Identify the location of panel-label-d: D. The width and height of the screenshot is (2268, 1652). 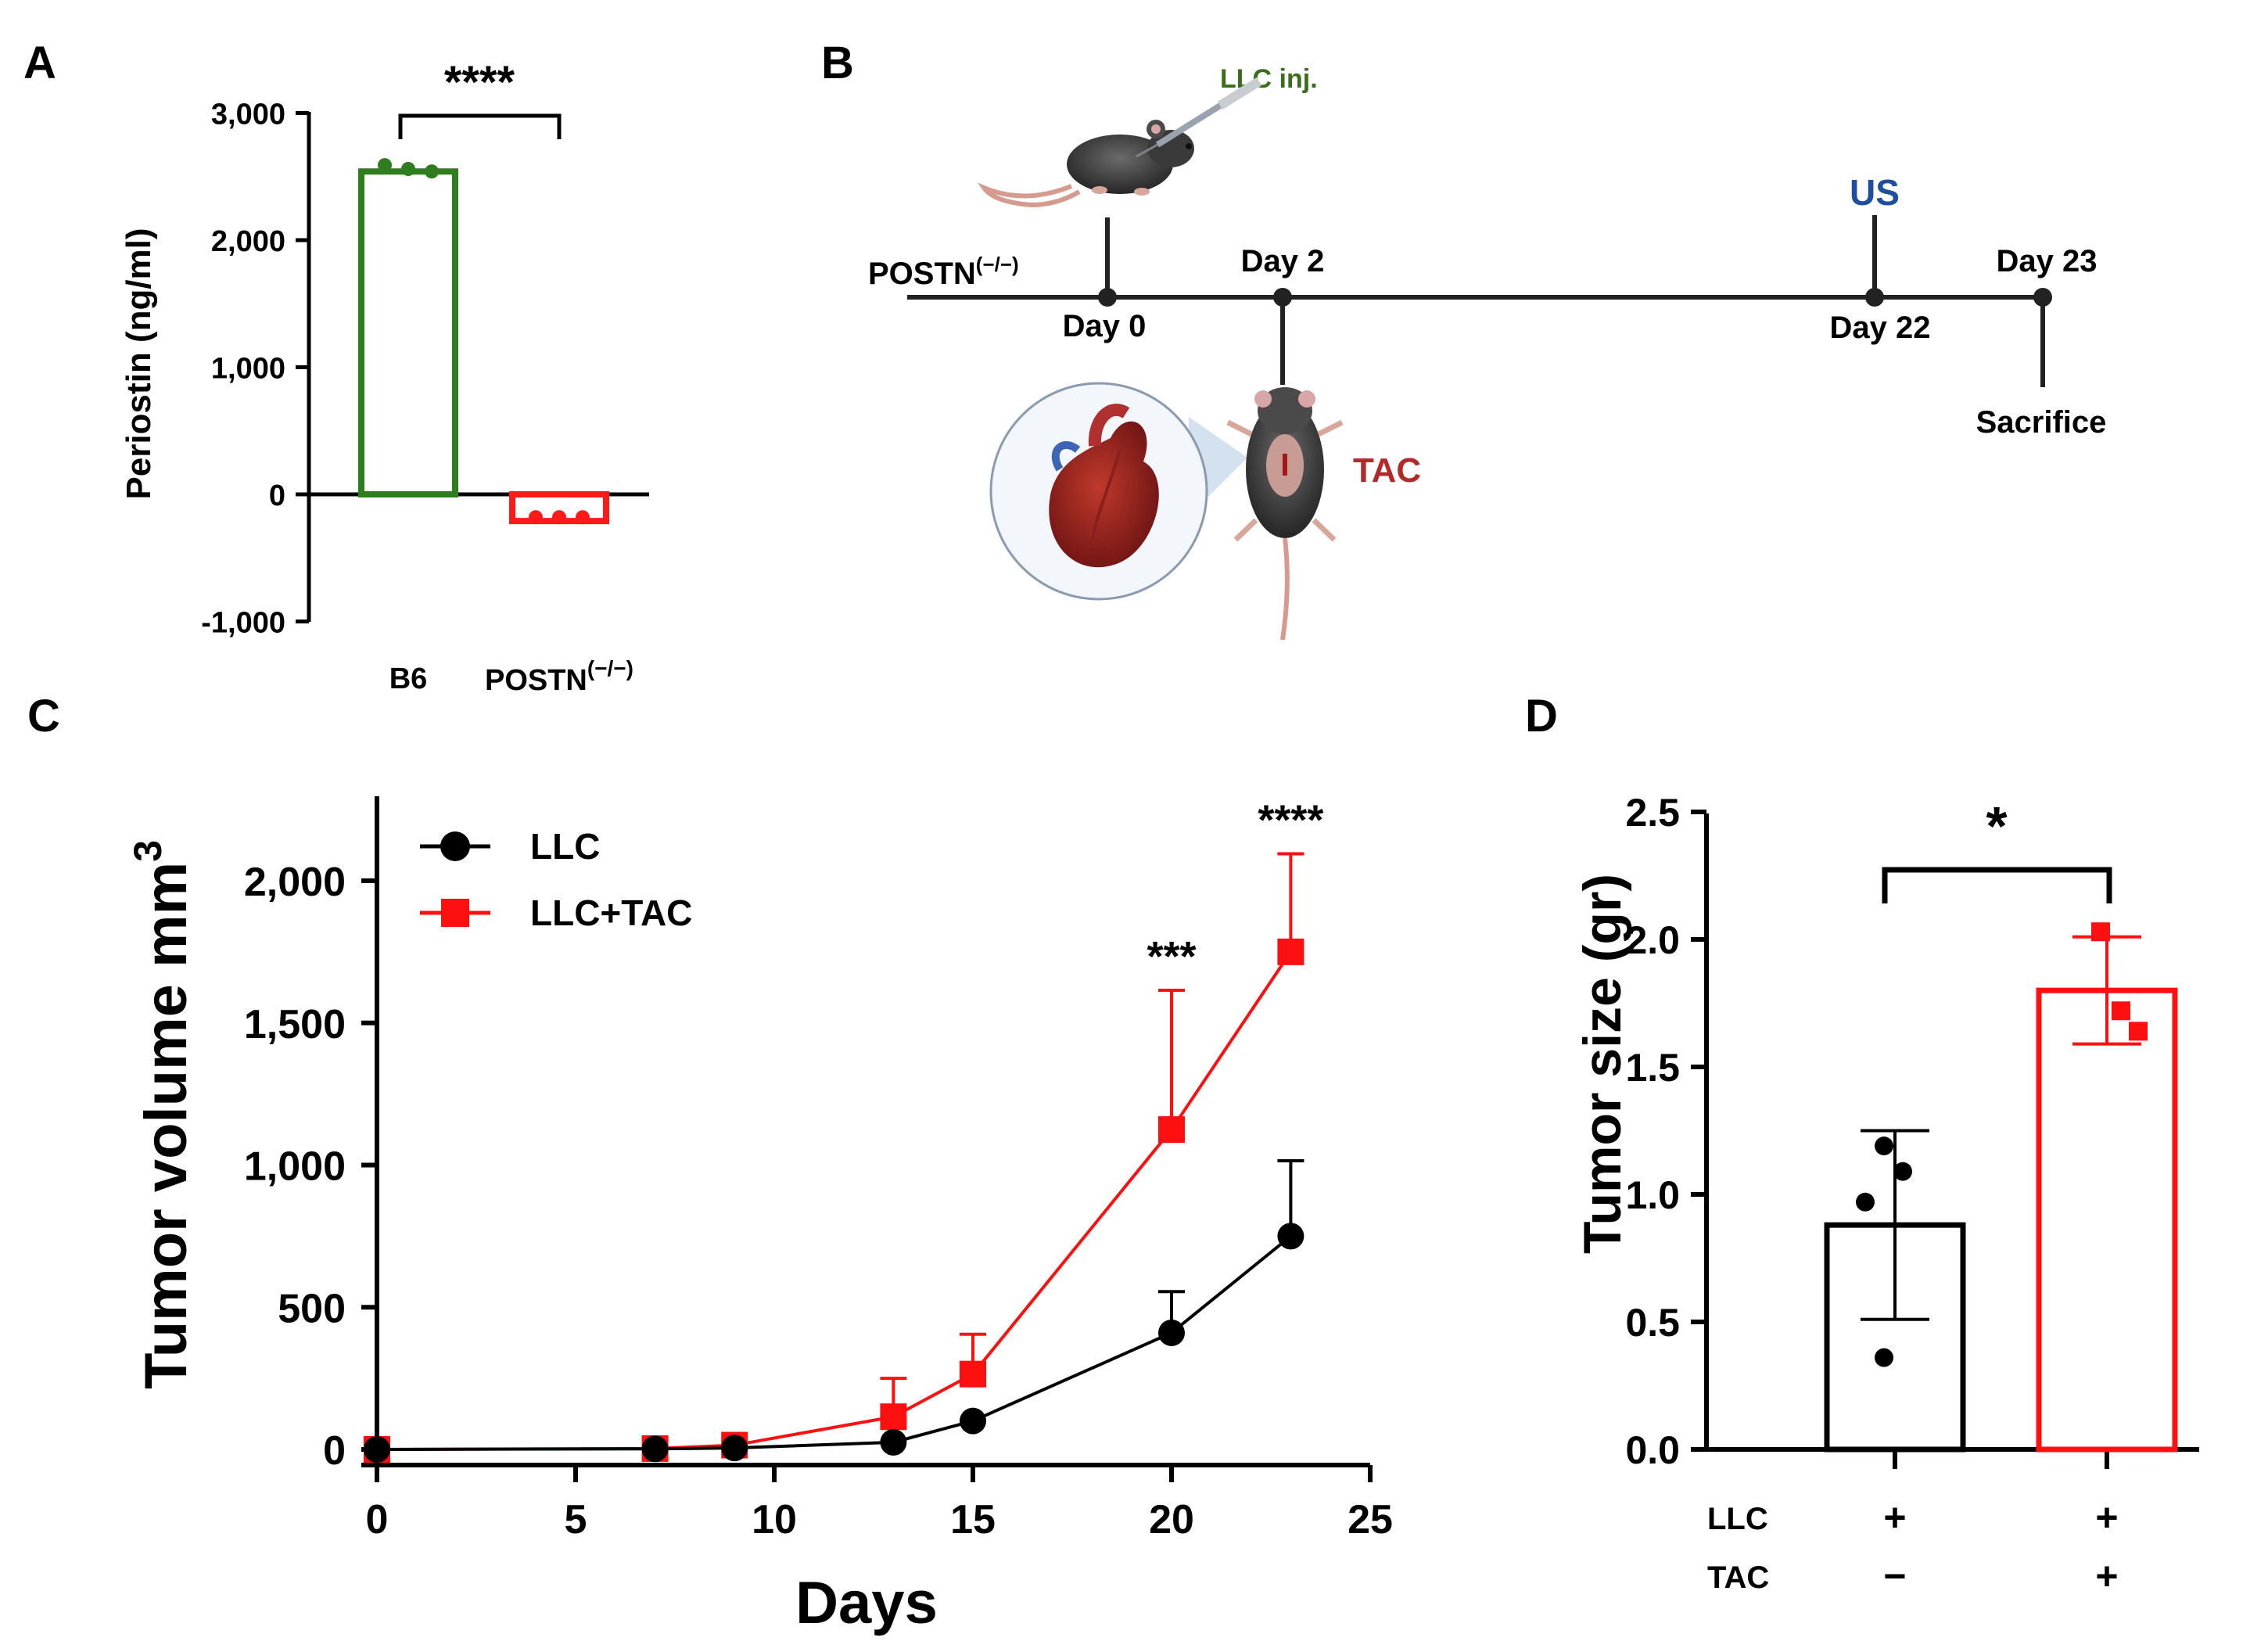
(1541, 717).